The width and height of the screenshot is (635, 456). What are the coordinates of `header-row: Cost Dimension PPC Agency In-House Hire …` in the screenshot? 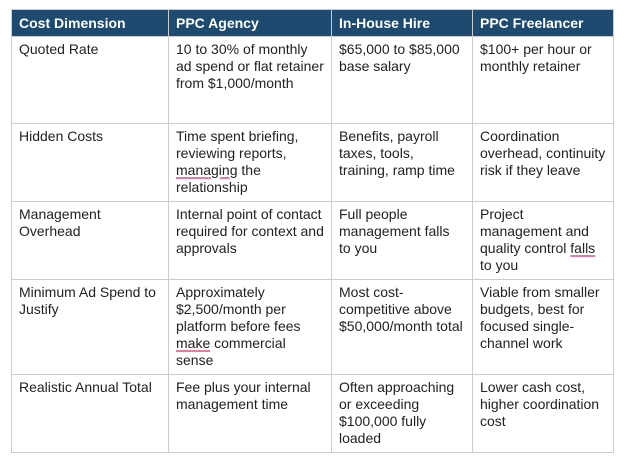 It's located at (312, 23).